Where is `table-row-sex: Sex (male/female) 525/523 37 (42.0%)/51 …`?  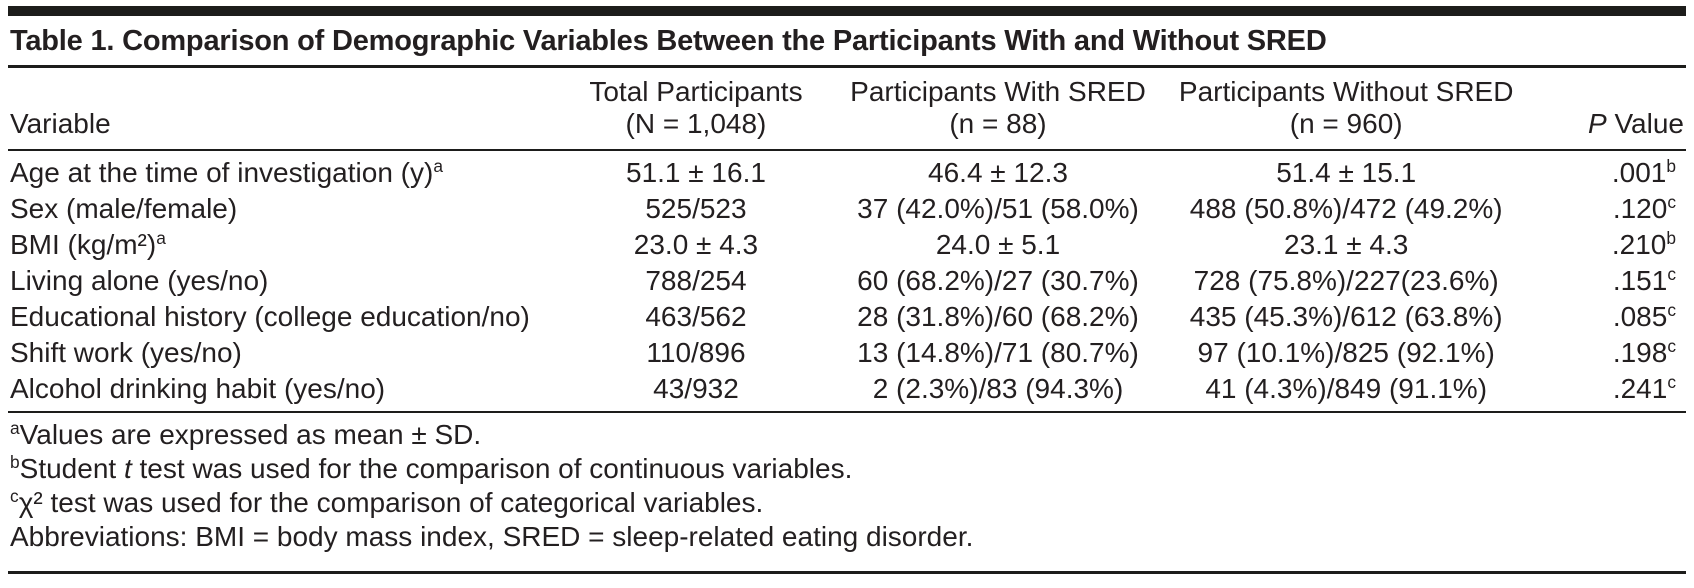
table-row-sex: Sex (male/female) 525/523 37 (42.0%)/51 … is located at coordinates (847, 209).